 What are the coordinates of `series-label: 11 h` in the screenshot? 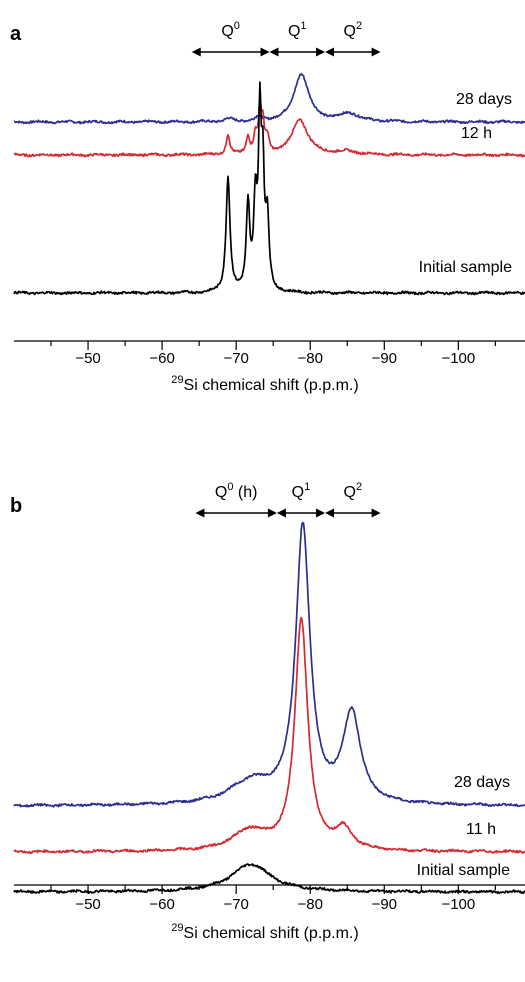 It's located at (481, 829).